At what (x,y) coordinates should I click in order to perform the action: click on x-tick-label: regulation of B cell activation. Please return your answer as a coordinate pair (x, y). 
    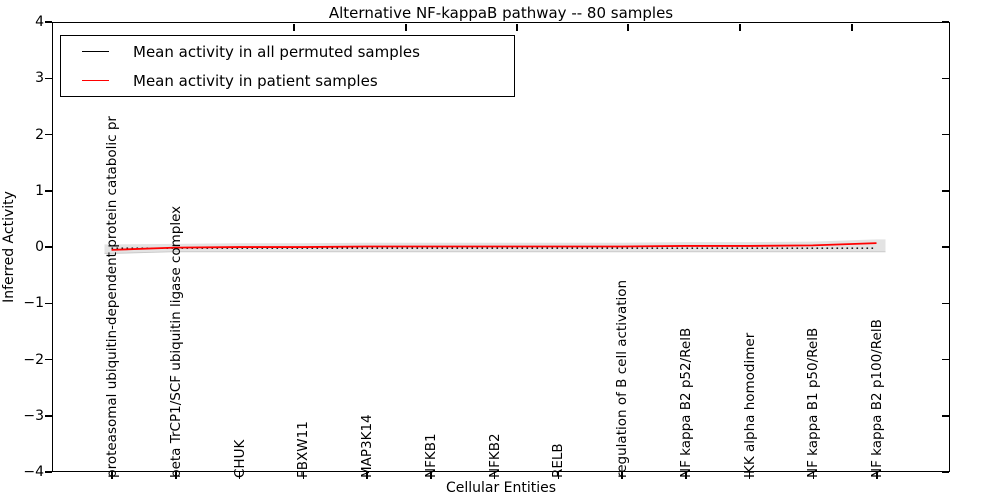
    Looking at the image, I should click on (622, 378).